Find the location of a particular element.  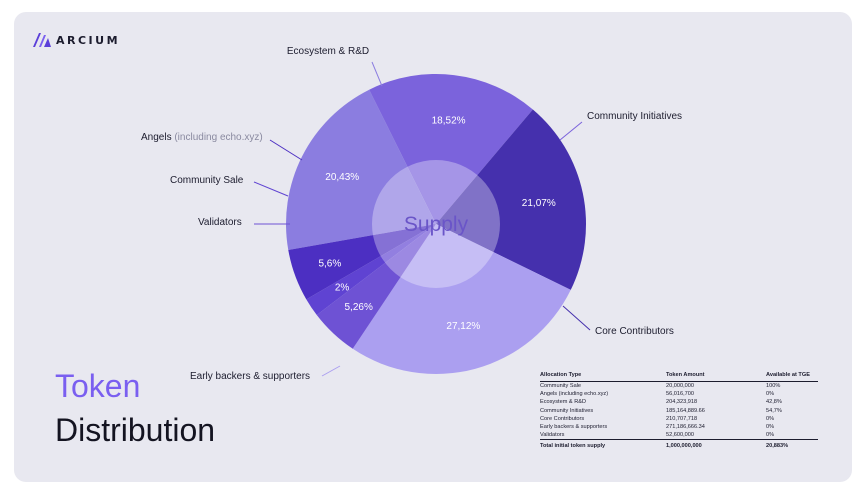

table-row: Community Sale 20,000,000 100% is located at coordinates (679, 386).